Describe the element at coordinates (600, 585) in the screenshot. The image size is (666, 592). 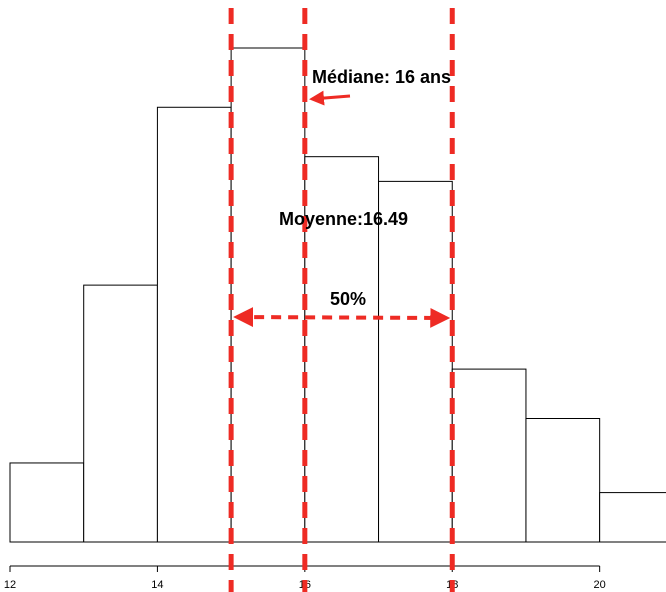
I see `x-tick-label-20: 20` at that location.